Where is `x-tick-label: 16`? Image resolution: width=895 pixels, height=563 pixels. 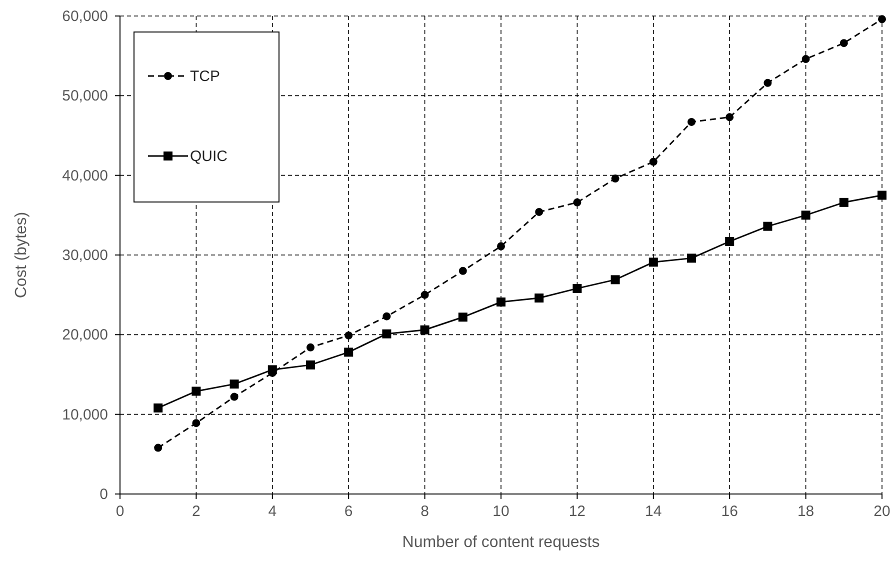
x-tick-label: 16 is located at coordinates (729, 511).